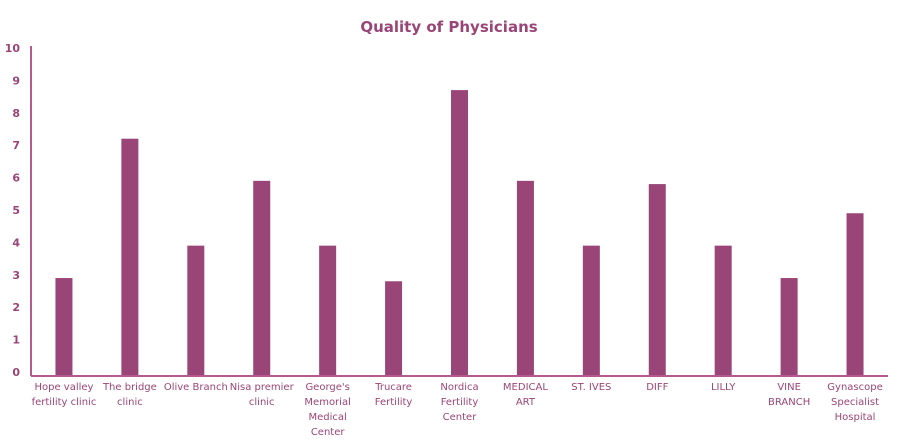 This screenshot has height=442, width=897. What do you see at coordinates (393, 395) in the screenshot?
I see `x-tick-label: Trucare Fertility` at bounding box center [393, 395].